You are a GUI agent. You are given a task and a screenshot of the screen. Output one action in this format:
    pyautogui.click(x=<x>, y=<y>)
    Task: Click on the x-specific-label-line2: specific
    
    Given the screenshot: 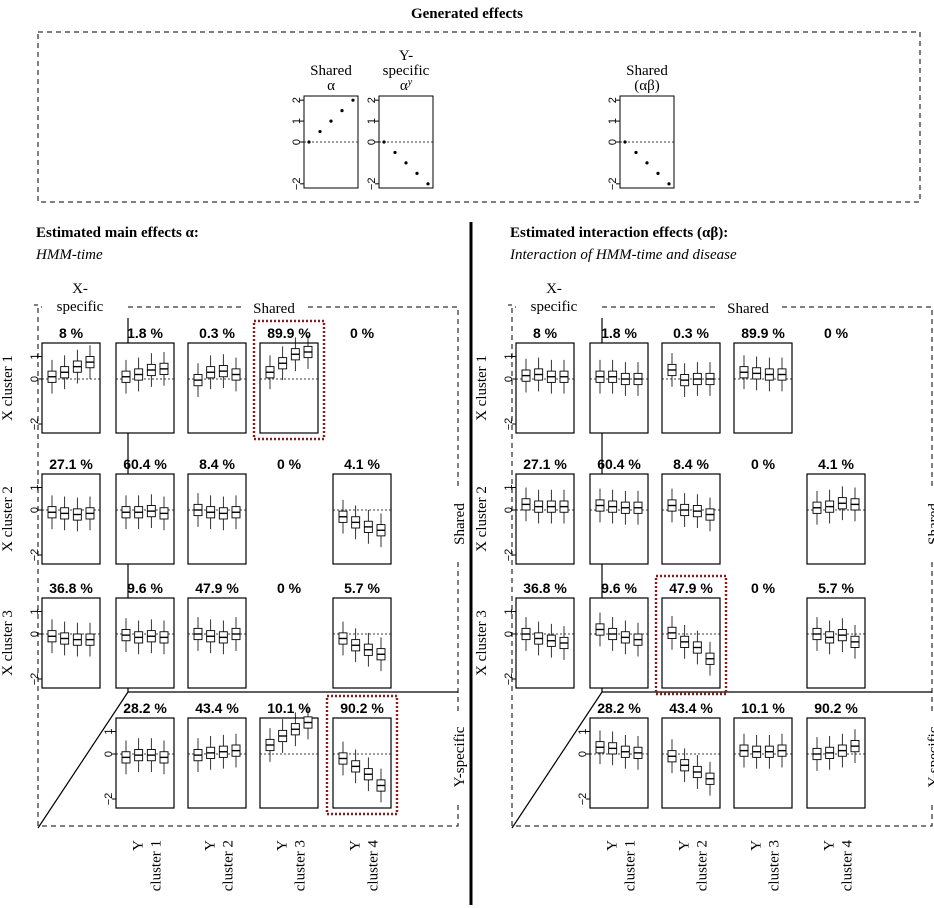 What is the action you would take?
    pyautogui.click(x=554, y=307)
    